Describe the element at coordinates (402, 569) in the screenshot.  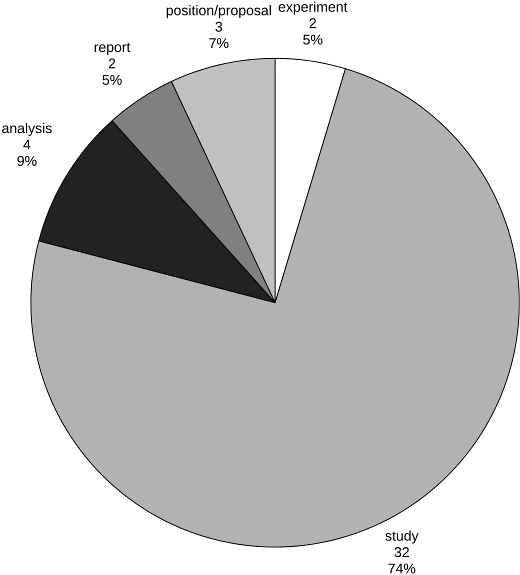
I see `text: 74%` at that location.